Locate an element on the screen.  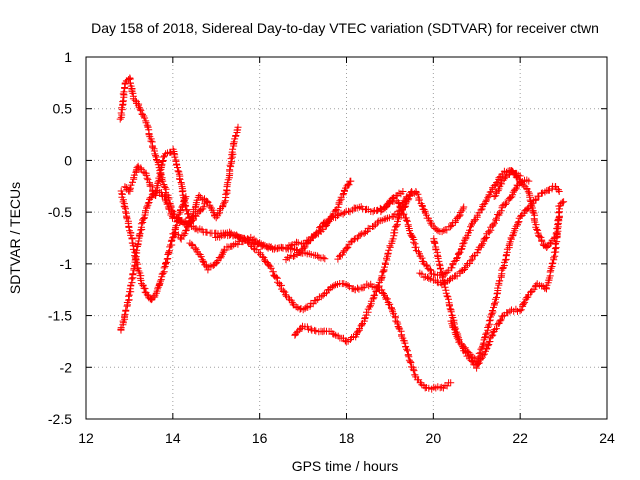
y-axis-label: SDTVAR / TECUs is located at coordinates (15, 238).